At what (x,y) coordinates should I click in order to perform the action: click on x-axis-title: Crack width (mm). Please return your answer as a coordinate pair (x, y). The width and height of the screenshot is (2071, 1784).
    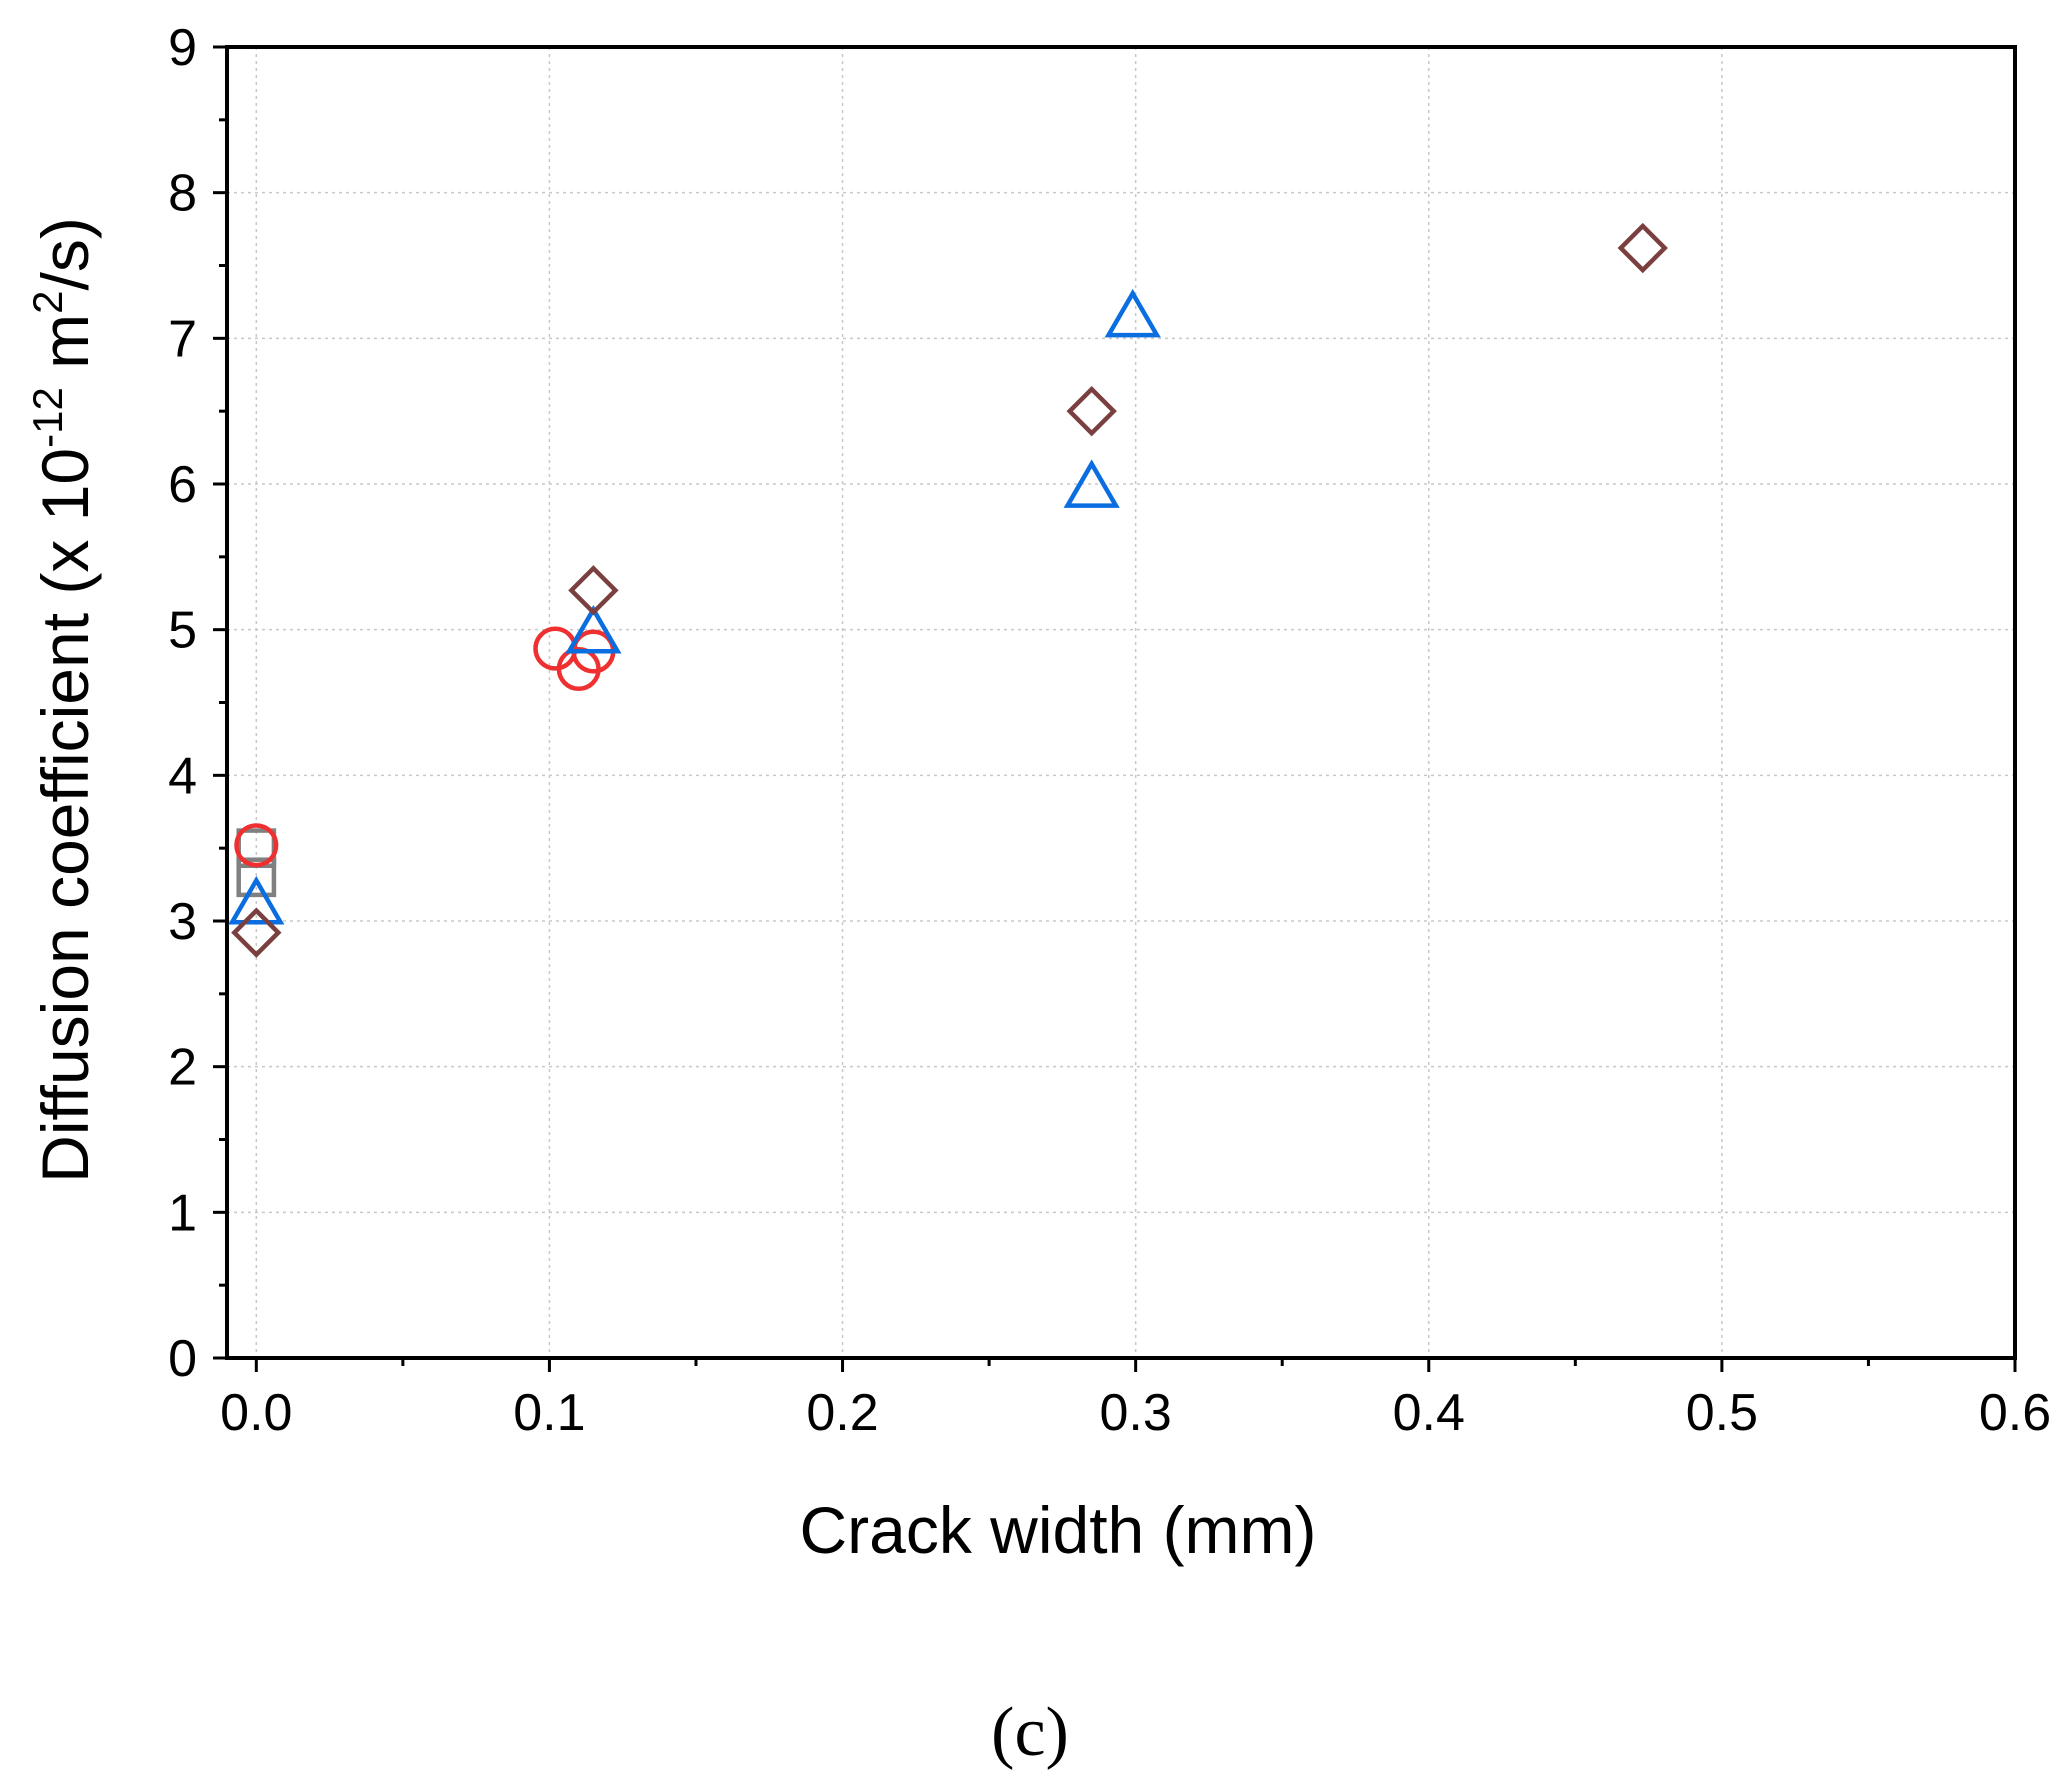
    Looking at the image, I should click on (1057, 1530).